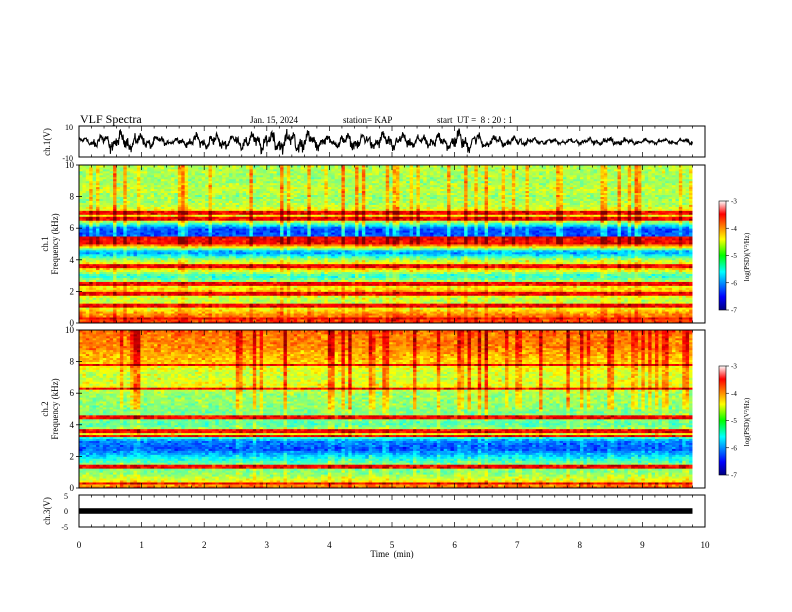  Describe the element at coordinates (475, 120) in the screenshot. I see `start-ut-label: start UT = 8 : 20 : 1` at that location.